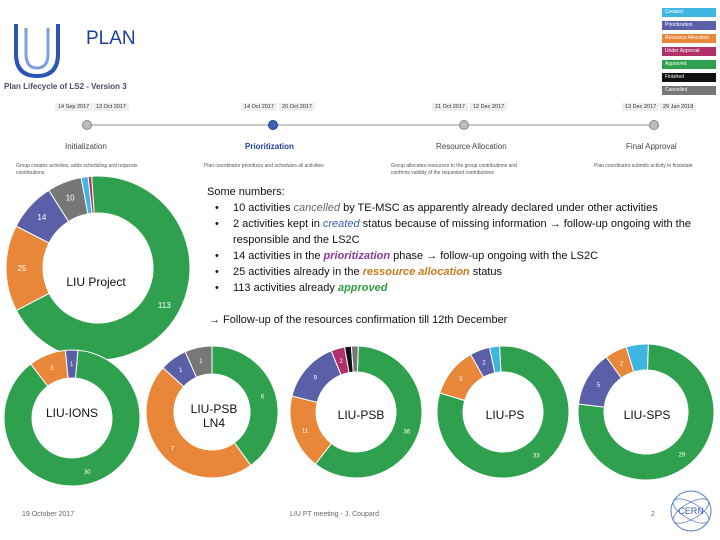 The image size is (720, 540). What do you see at coordinates (41, 217) in the screenshot?
I see `donut-value-label: 14` at bounding box center [41, 217].